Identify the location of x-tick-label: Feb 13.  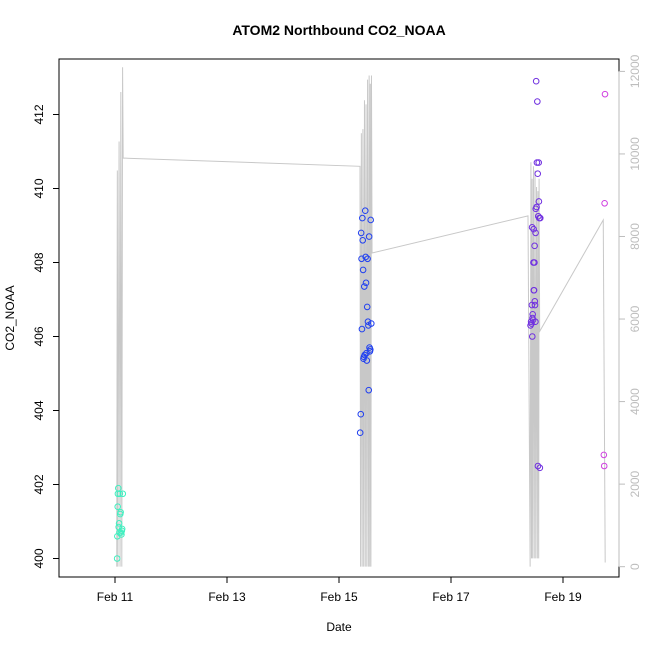
(227, 597).